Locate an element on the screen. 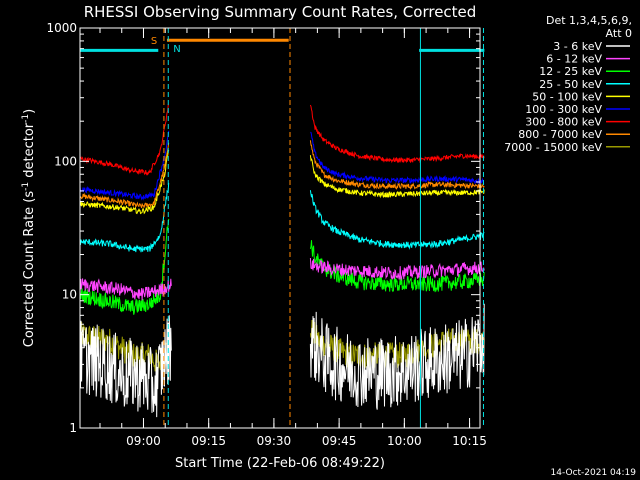 The height and width of the screenshot is (480, 640). x-tick-label-4: 10:00 is located at coordinates (404, 441).